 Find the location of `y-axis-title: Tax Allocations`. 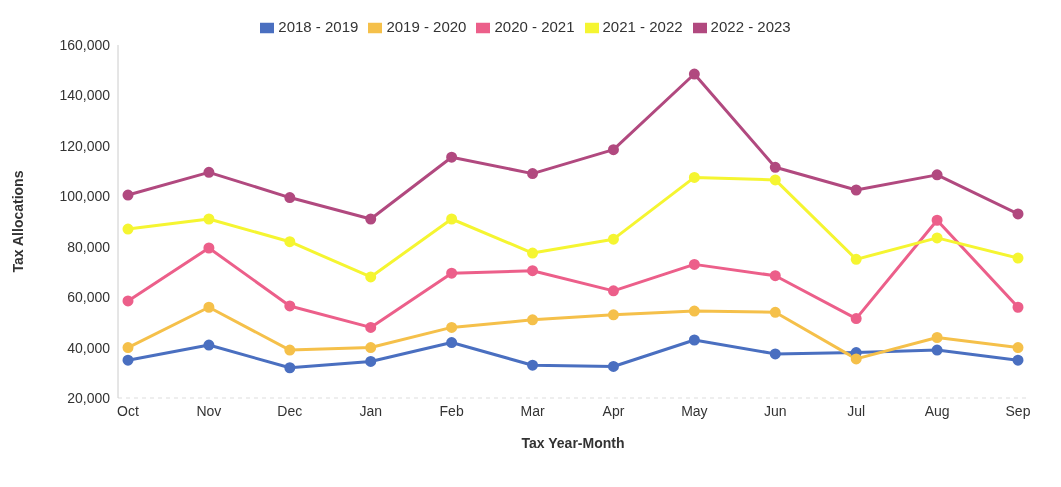

y-axis-title: Tax Allocations is located at coordinates (17, 221).